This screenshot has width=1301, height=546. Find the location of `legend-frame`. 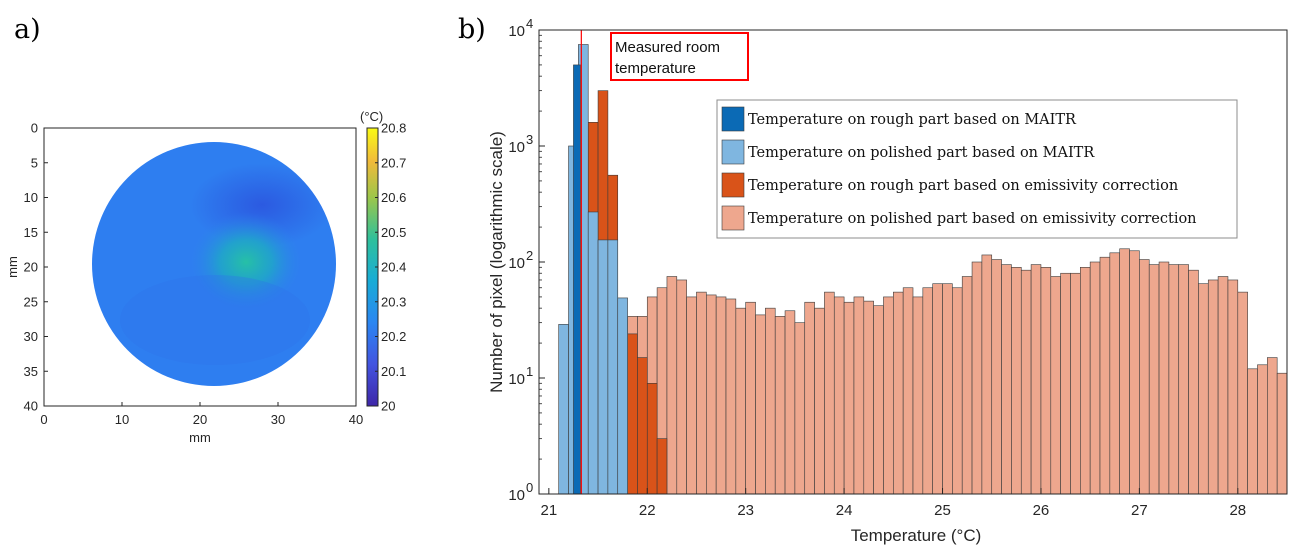

legend-frame is located at coordinates (977, 169).